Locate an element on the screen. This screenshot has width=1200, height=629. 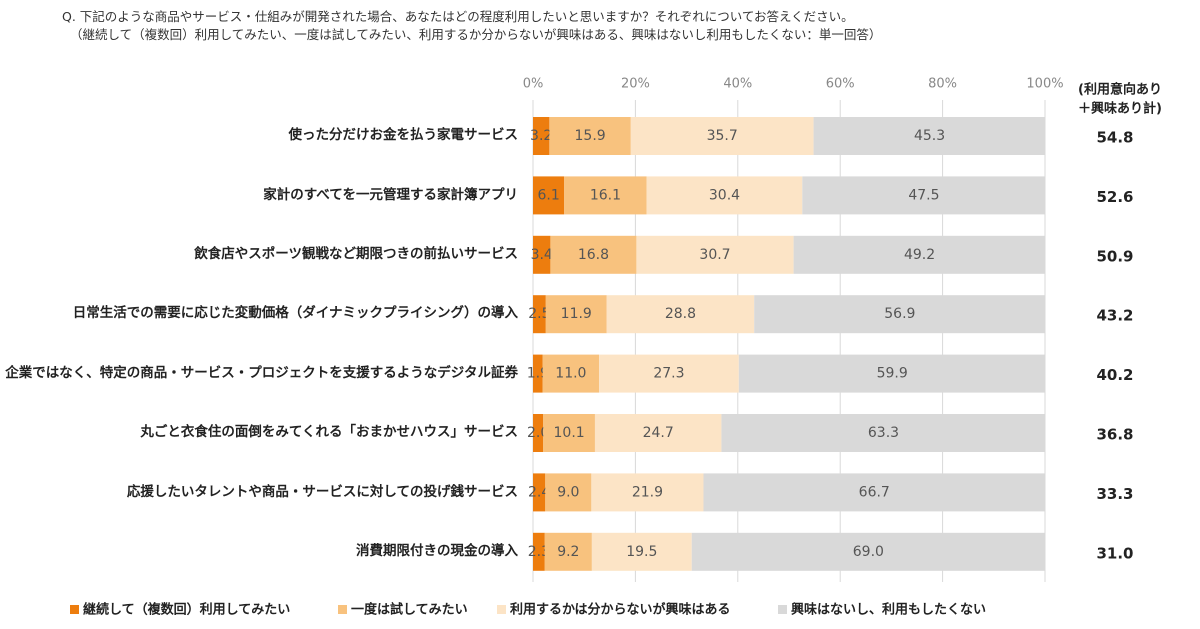
value-label: 9.2 is located at coordinates (568, 552).